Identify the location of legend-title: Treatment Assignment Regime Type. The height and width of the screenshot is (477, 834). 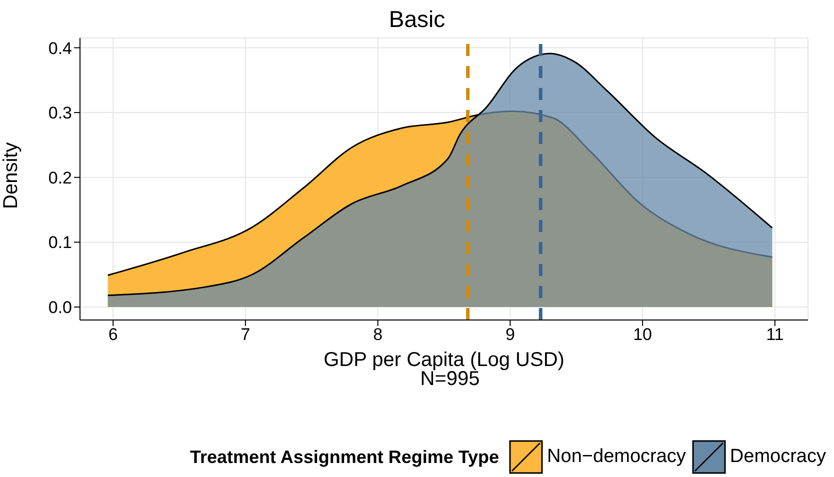
(345, 457).